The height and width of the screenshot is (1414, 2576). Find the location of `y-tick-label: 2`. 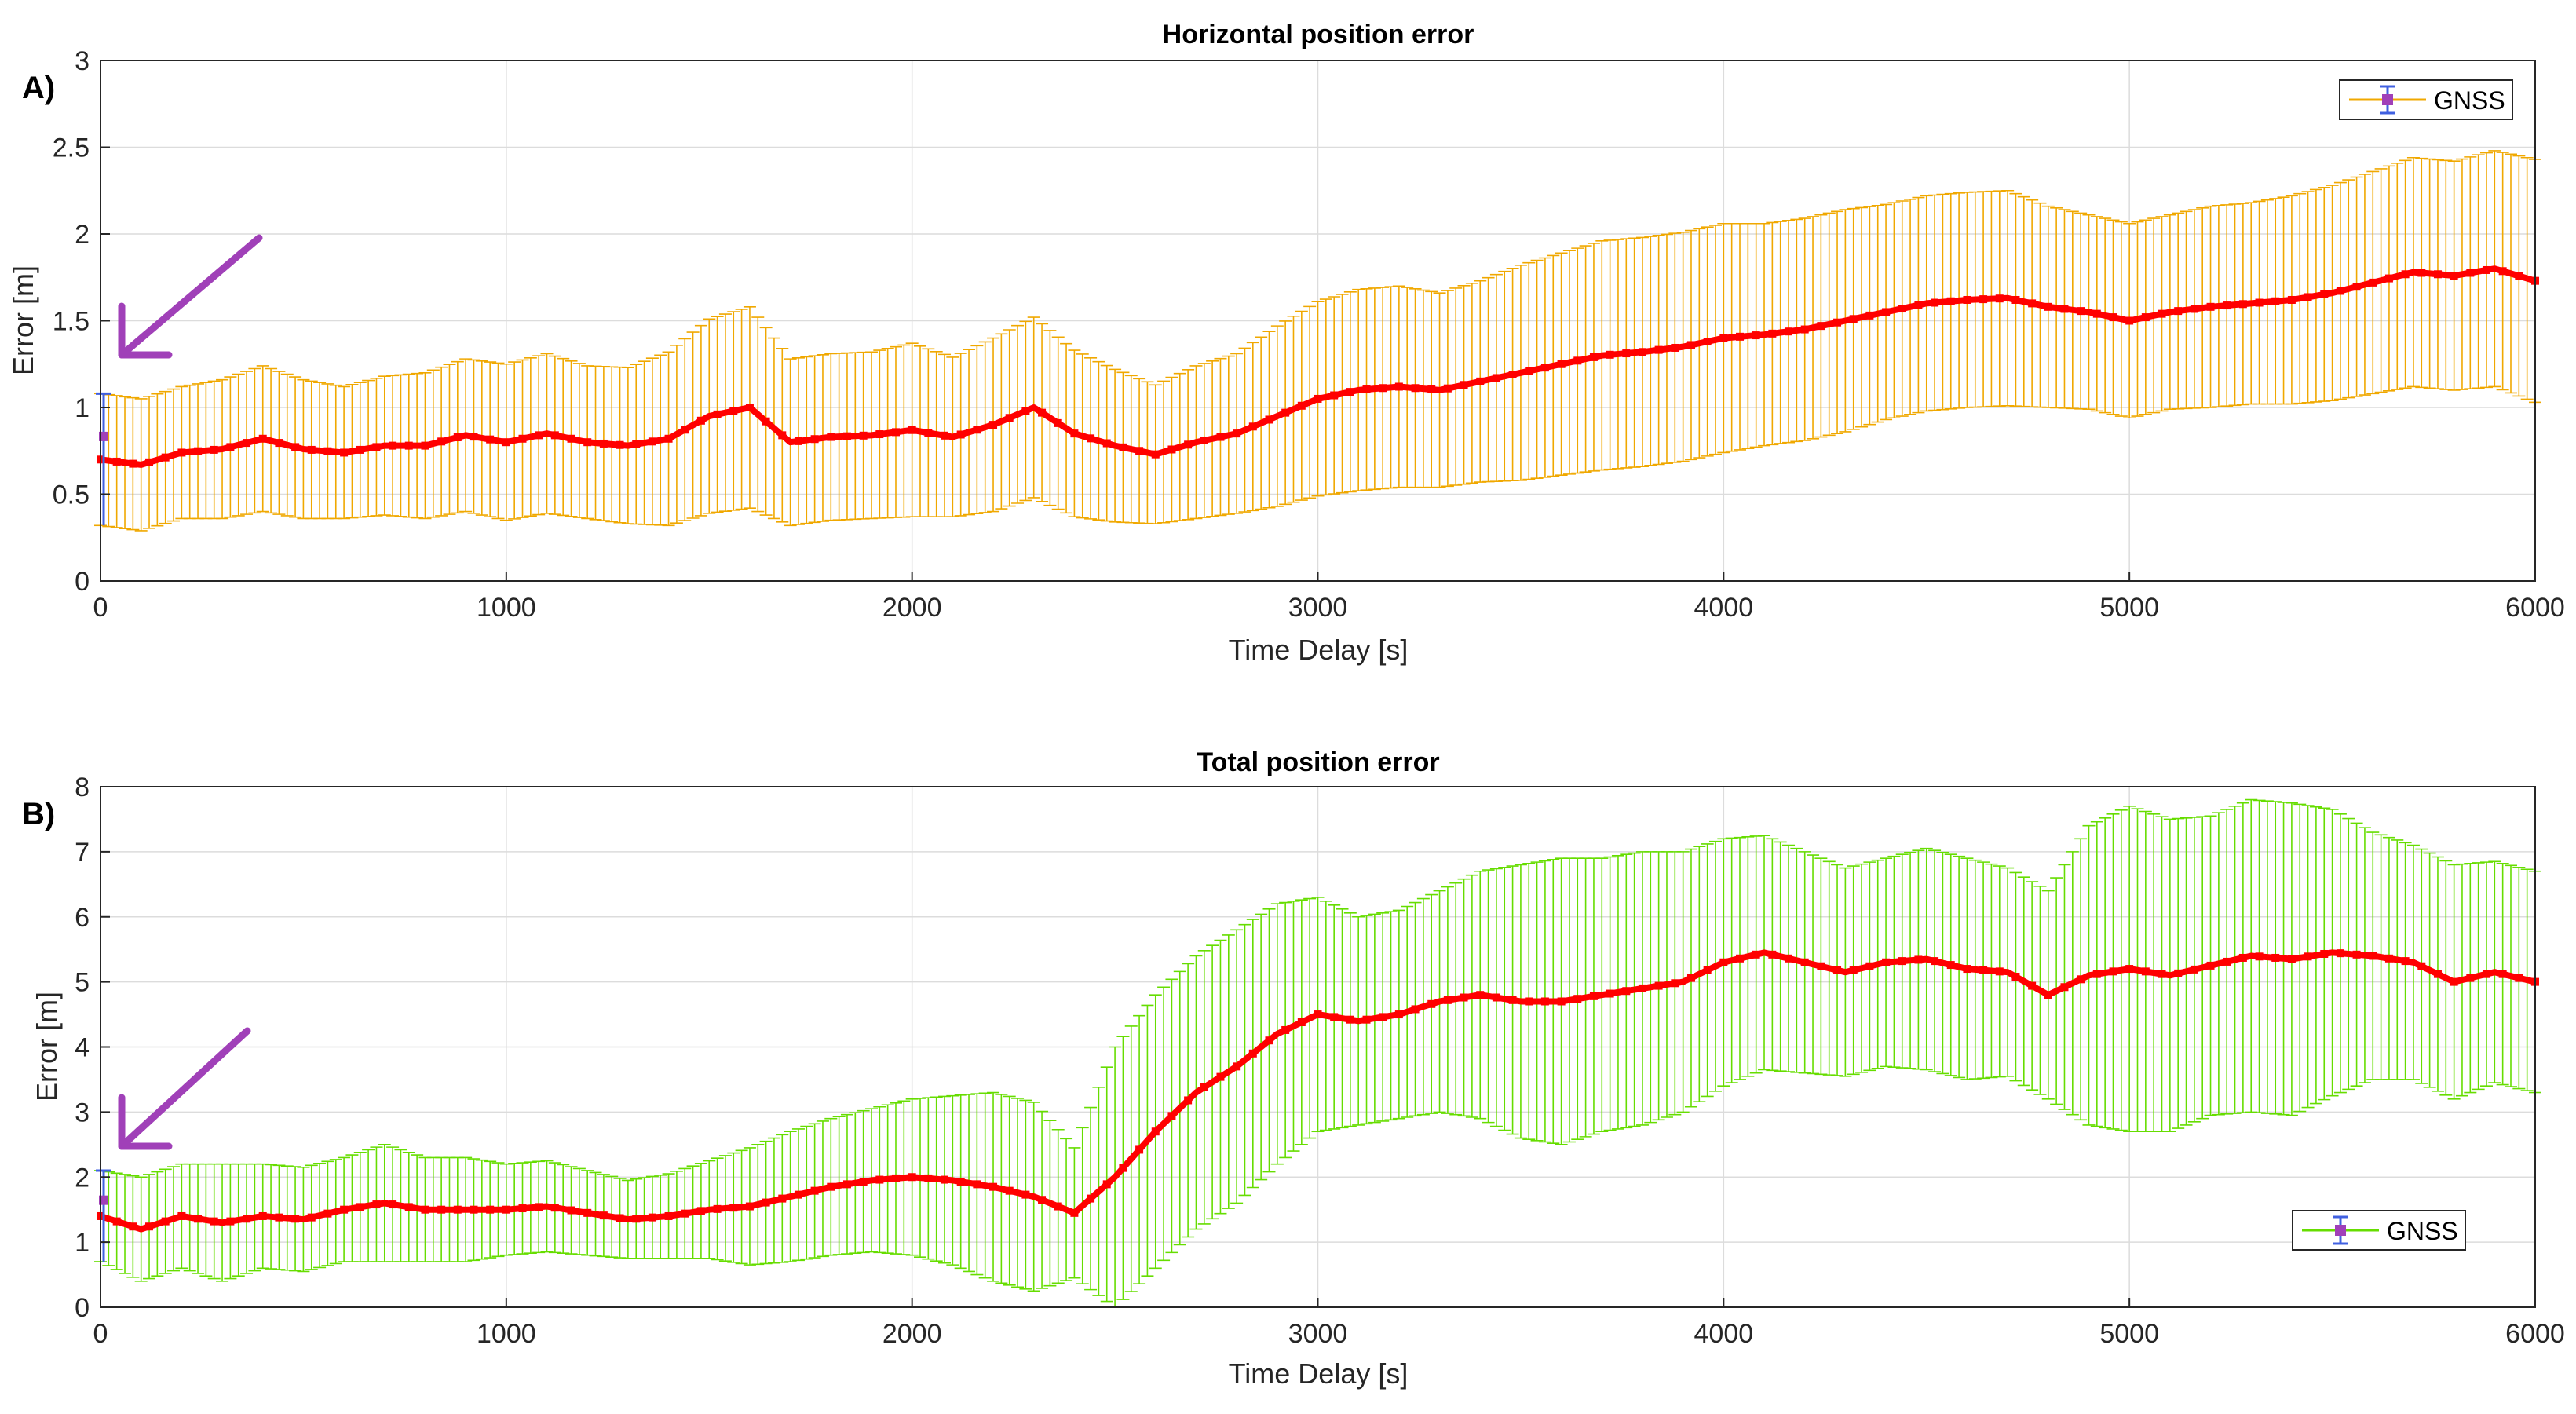

y-tick-label: 2 is located at coordinates (82, 235).